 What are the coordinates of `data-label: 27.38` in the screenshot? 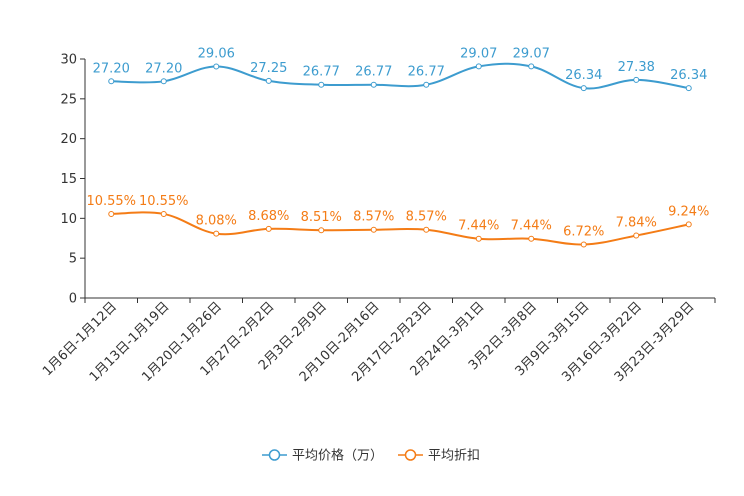 It's located at (636, 67).